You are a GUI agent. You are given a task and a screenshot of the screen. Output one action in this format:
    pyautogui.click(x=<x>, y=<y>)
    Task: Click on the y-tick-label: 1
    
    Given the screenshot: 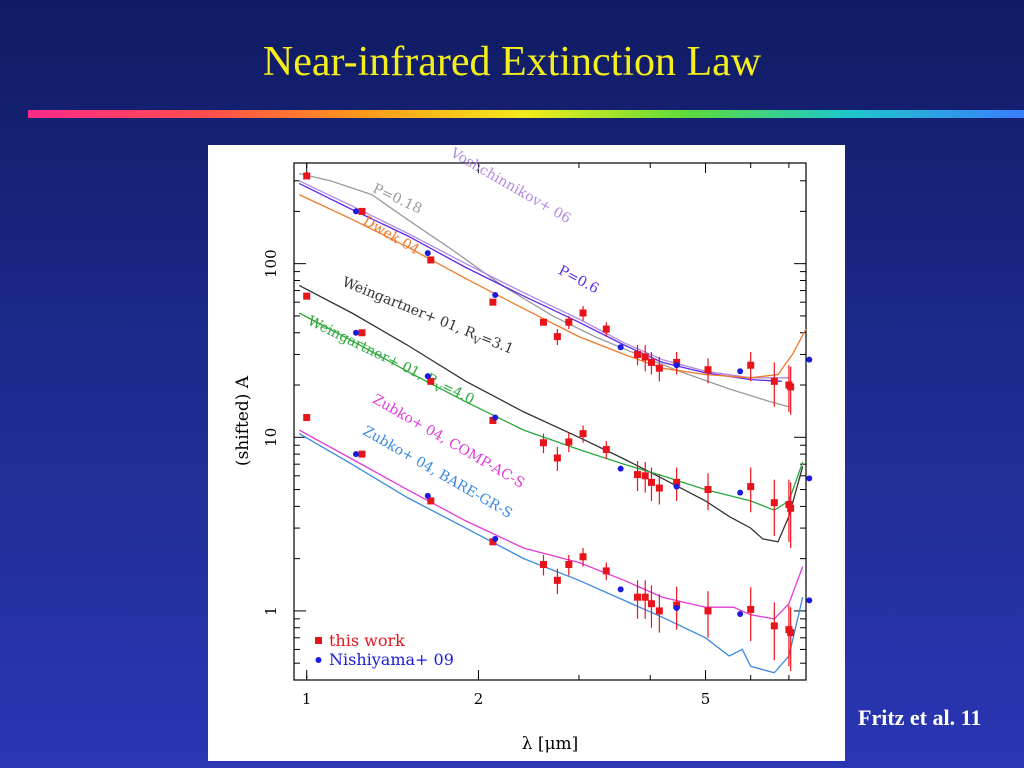 What is the action you would take?
    pyautogui.click(x=271, y=611)
    